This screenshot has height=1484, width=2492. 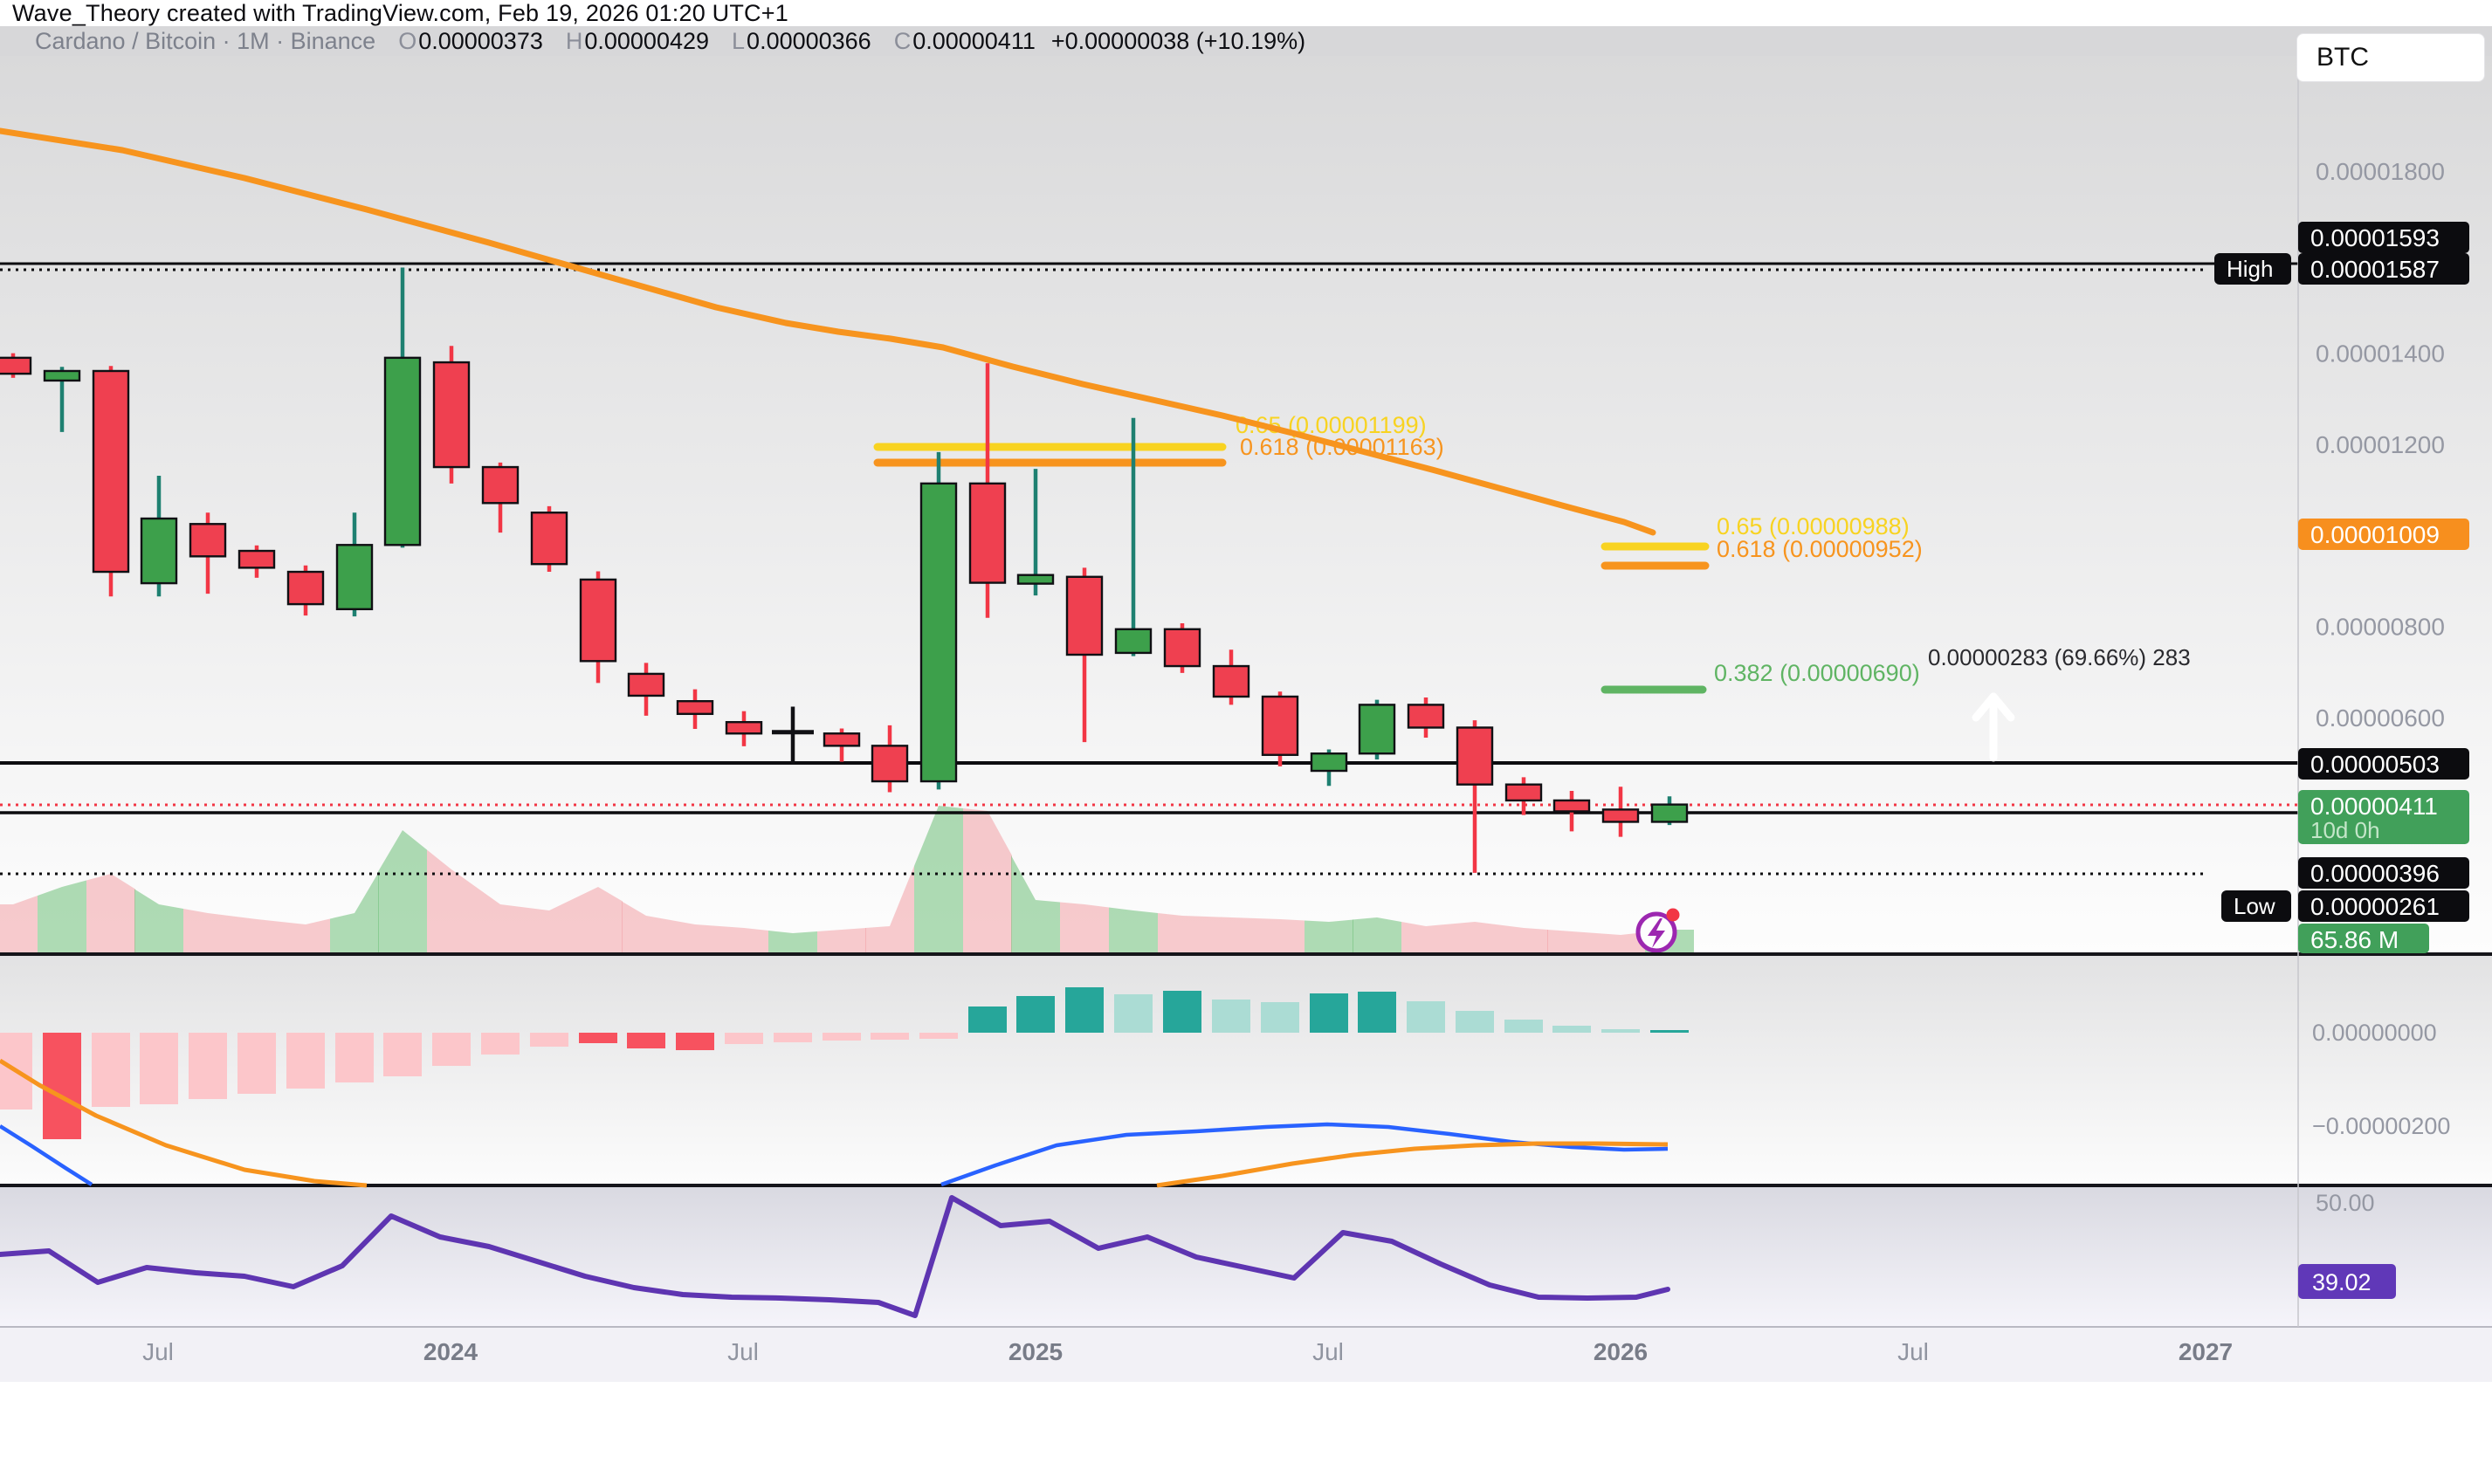 What do you see at coordinates (2375, 534) in the screenshot?
I see `price-axis-badge-text: 0.00001009` at bounding box center [2375, 534].